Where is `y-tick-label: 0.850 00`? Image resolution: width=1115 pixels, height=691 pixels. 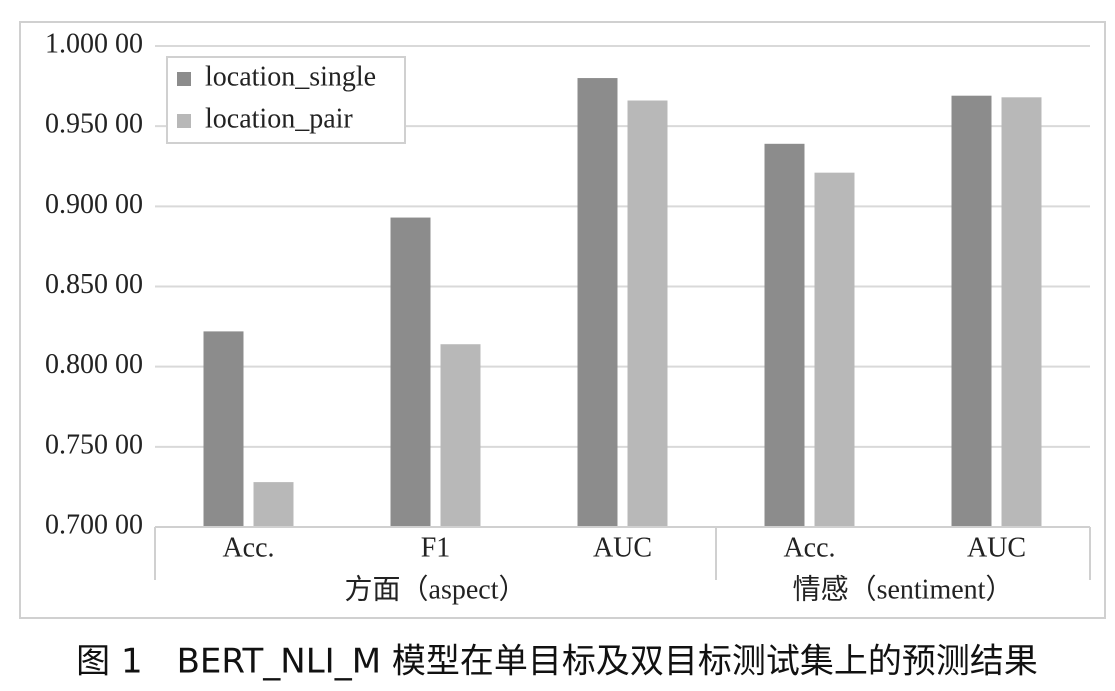
y-tick-label: 0.850 00 is located at coordinates (94, 284).